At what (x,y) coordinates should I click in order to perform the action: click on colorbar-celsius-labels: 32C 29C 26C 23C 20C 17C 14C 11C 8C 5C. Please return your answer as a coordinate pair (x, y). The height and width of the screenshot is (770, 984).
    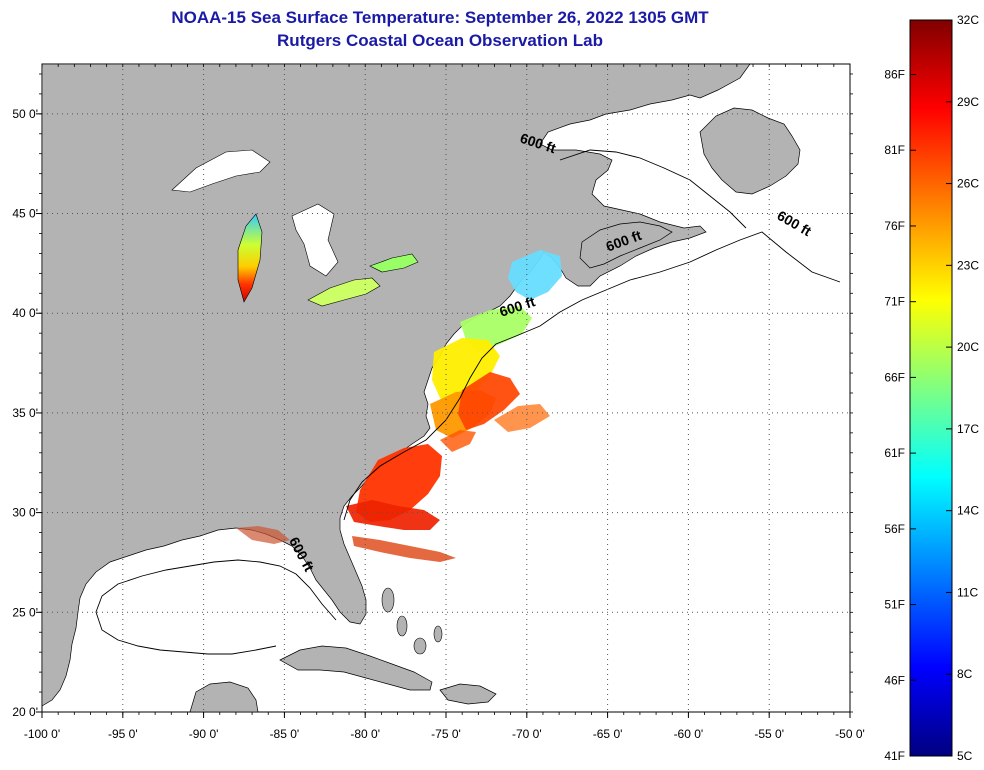
    Looking at the image, I should click on (962, 388).